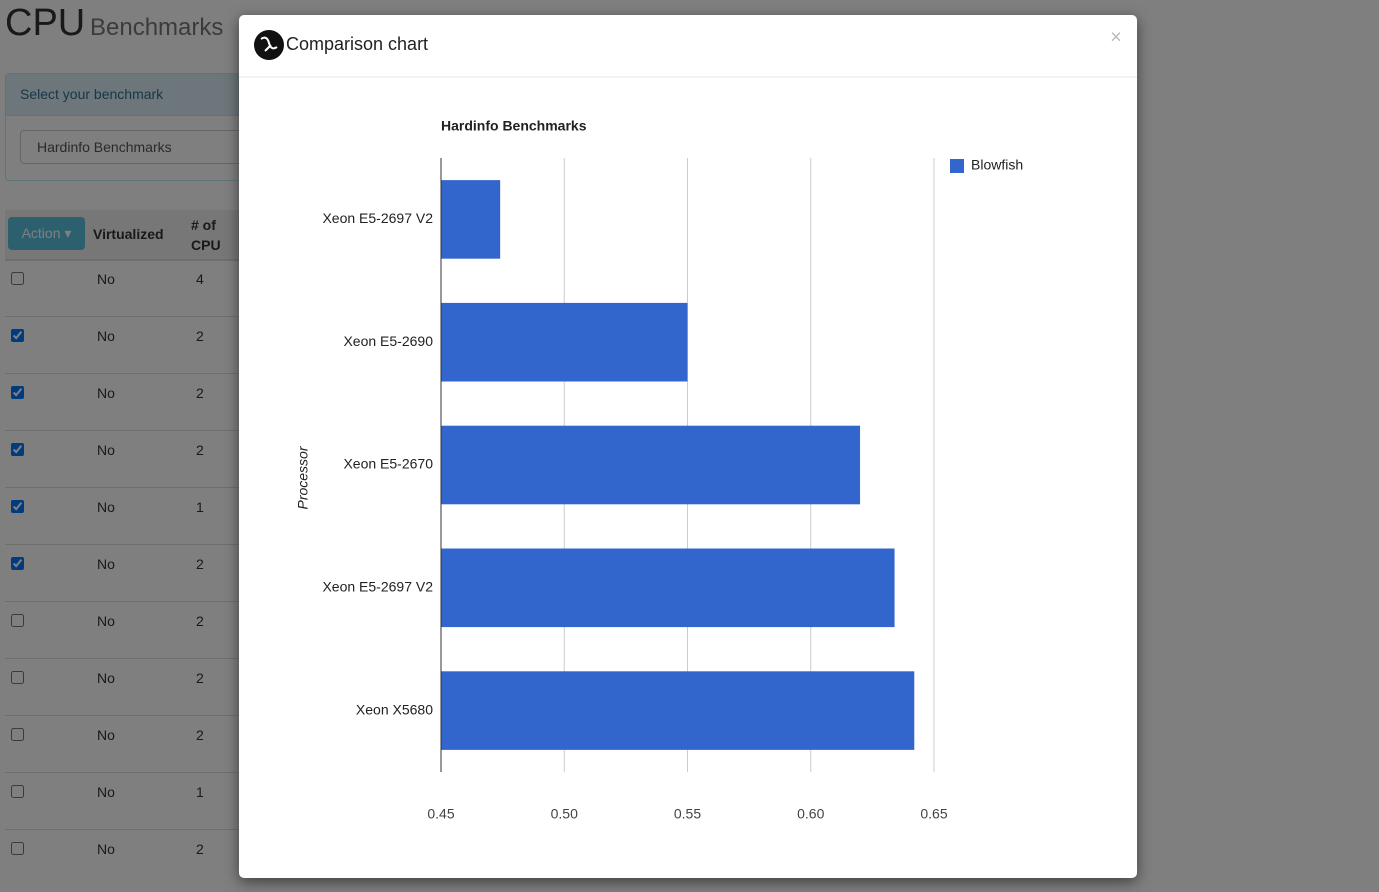 The height and width of the screenshot is (892, 1379). I want to click on x-tick-label: 0.65, so click(933, 814).